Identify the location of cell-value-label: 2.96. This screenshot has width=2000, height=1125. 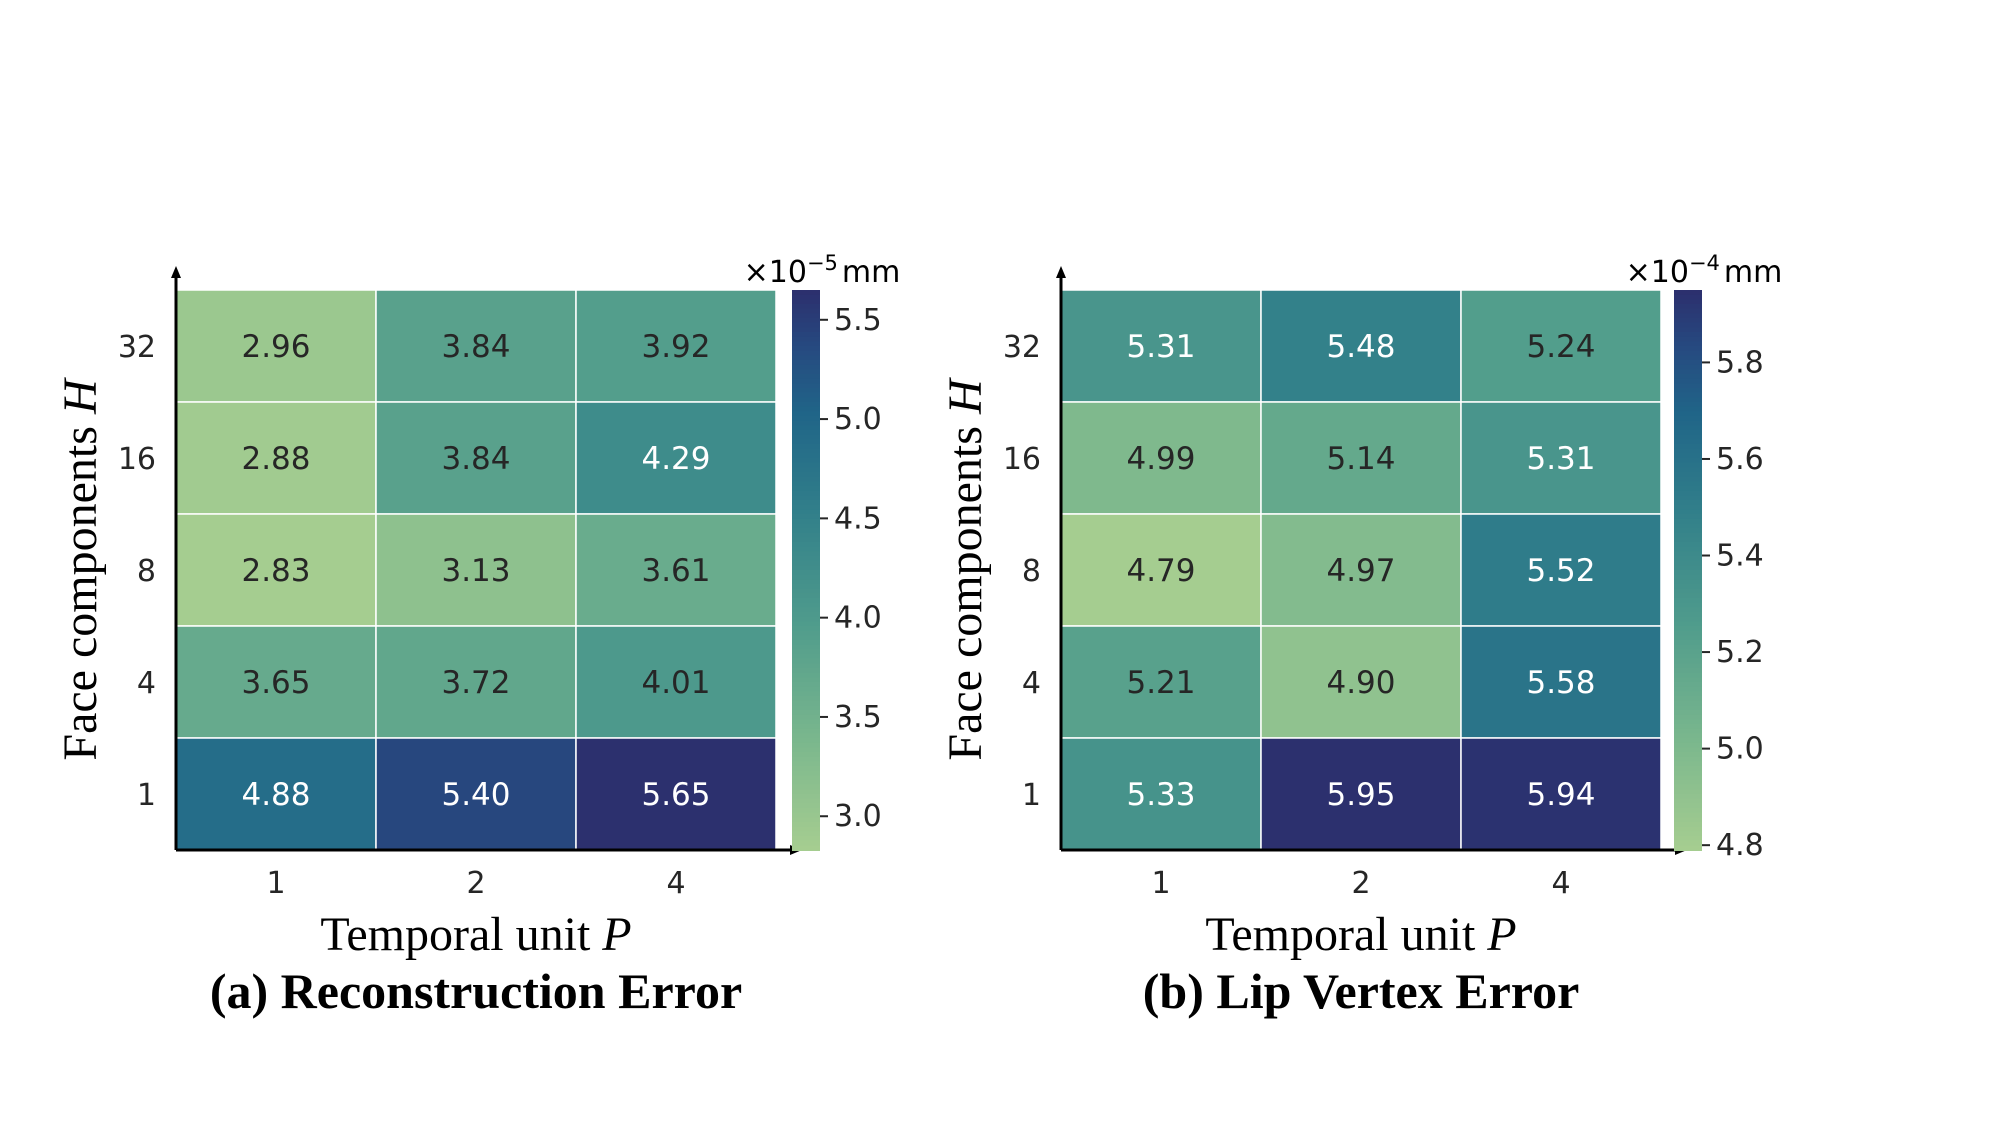
(275, 347).